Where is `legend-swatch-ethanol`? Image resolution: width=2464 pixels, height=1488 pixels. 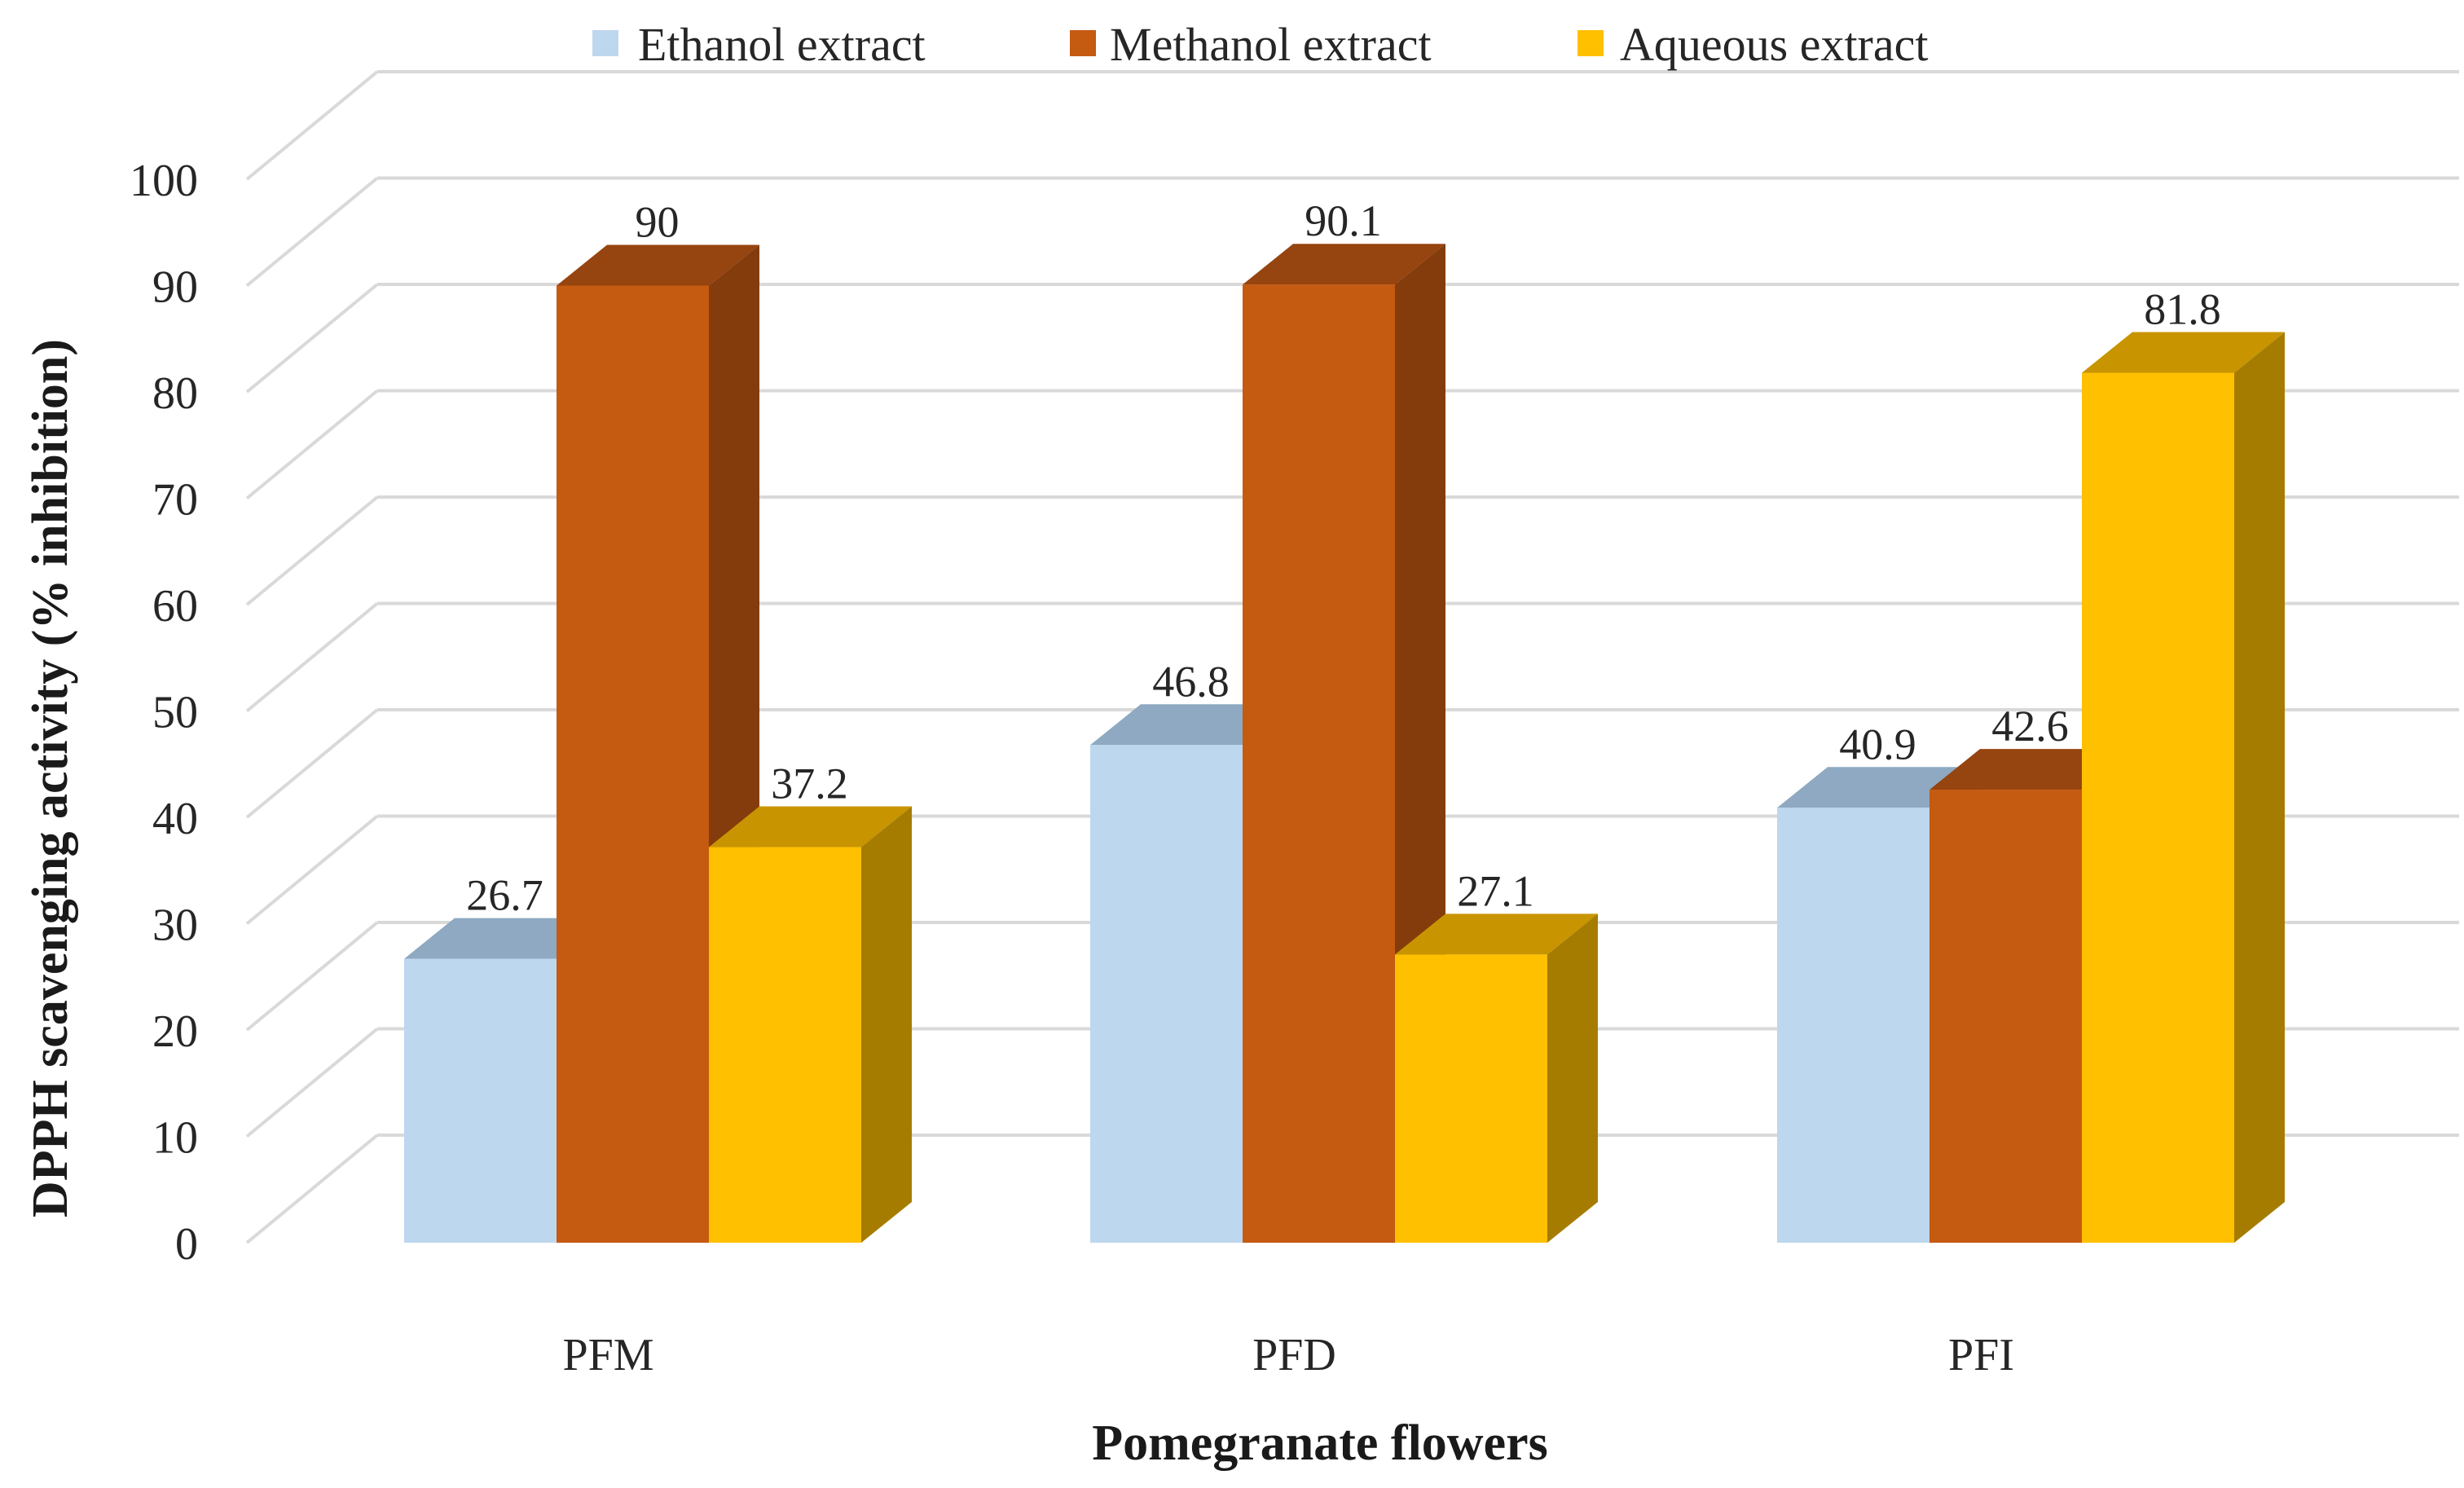 legend-swatch-ethanol is located at coordinates (605, 43).